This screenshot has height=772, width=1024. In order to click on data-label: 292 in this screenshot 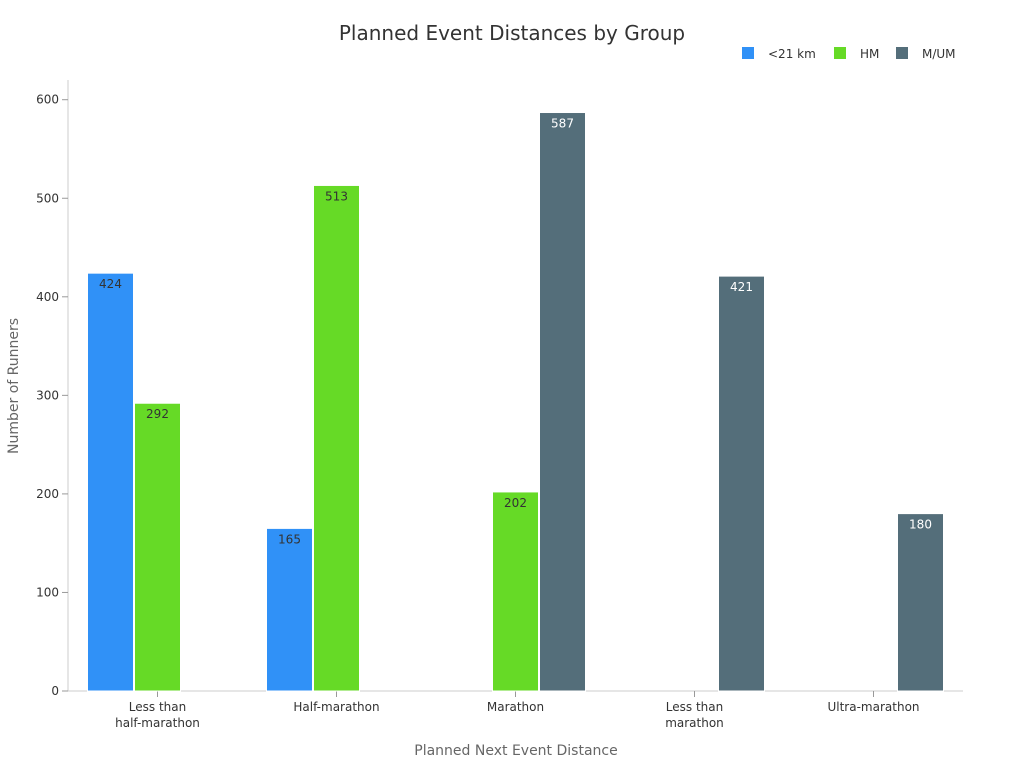, I will do `click(157, 414)`.